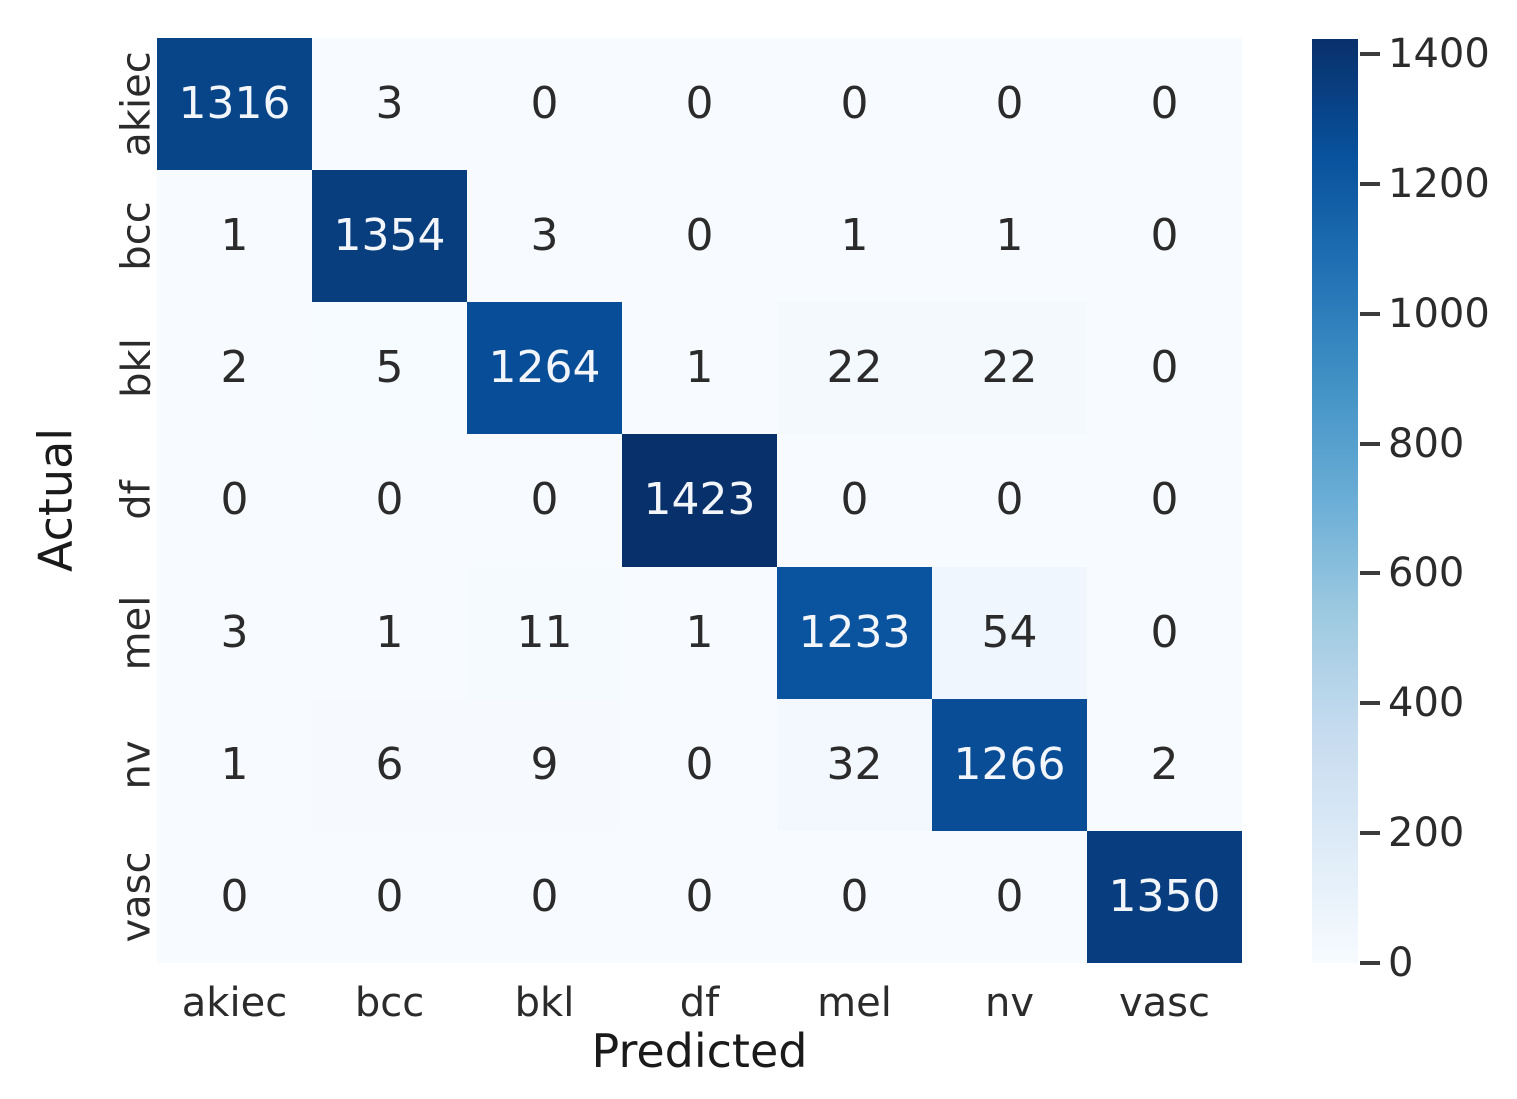 This screenshot has width=1517, height=1099. I want to click on heatmap-cell-bkl-akiec: 2, so click(234, 368).